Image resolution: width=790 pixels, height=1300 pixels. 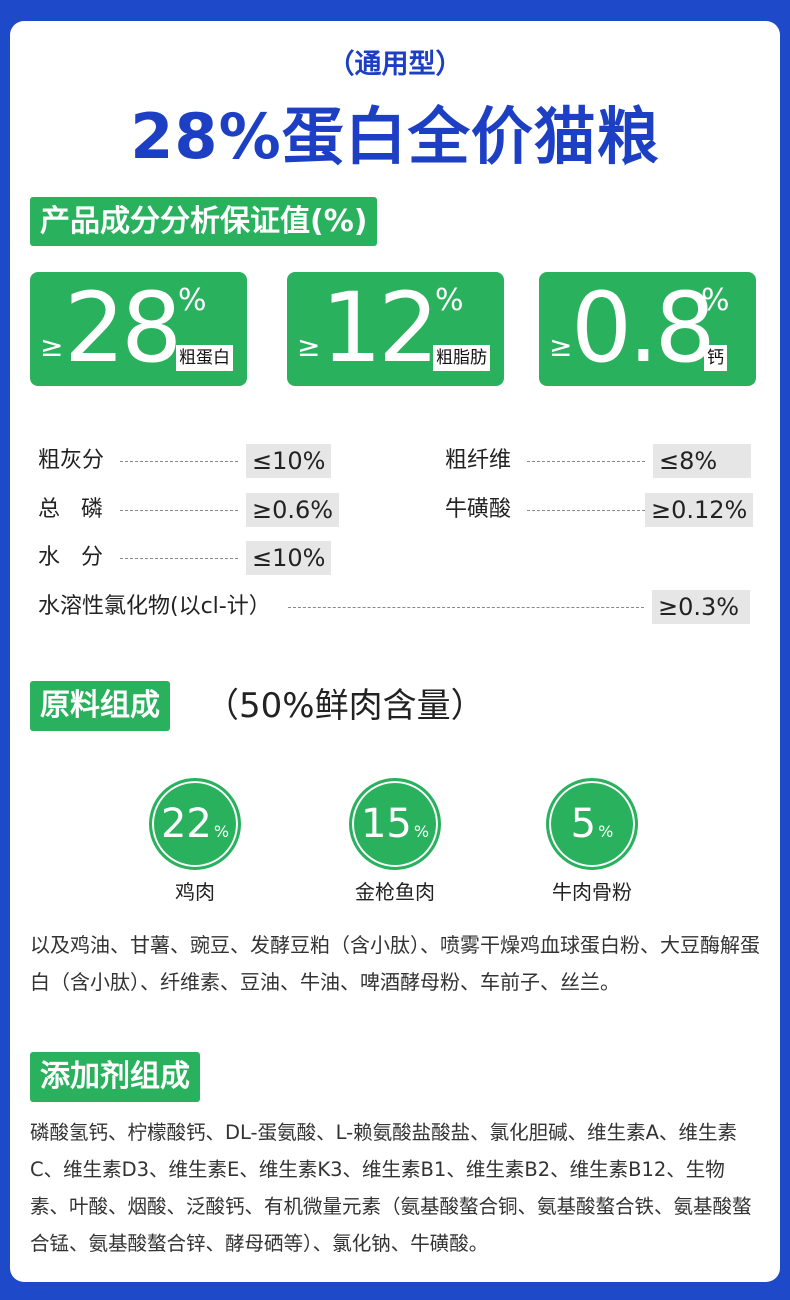 I want to click on stat-value: 12, so click(x=380, y=328).